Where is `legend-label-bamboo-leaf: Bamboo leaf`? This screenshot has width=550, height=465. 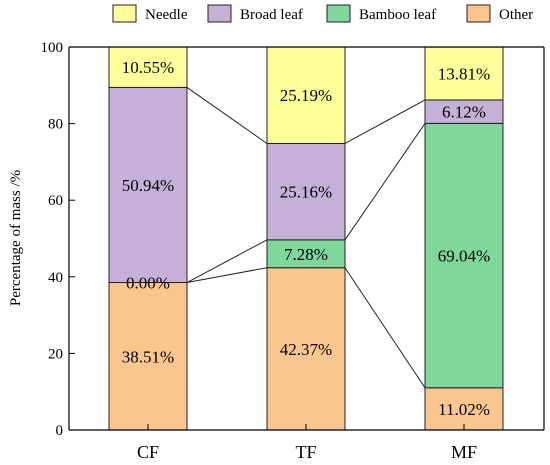 legend-label-bamboo-leaf: Bamboo leaf is located at coordinates (397, 15).